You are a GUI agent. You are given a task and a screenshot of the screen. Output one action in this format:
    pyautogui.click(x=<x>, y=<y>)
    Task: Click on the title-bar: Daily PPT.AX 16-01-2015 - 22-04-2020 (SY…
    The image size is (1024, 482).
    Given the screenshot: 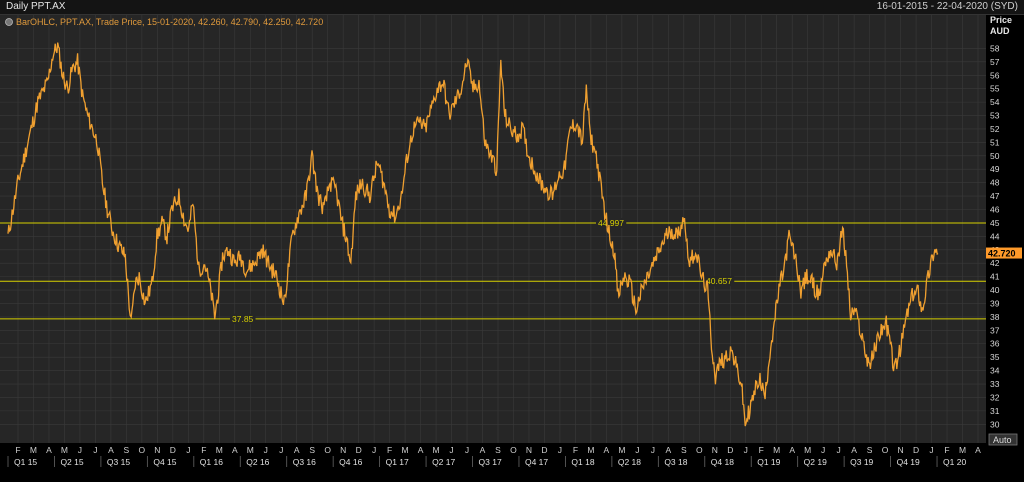 What is the action you would take?
    pyautogui.click(x=512, y=7)
    